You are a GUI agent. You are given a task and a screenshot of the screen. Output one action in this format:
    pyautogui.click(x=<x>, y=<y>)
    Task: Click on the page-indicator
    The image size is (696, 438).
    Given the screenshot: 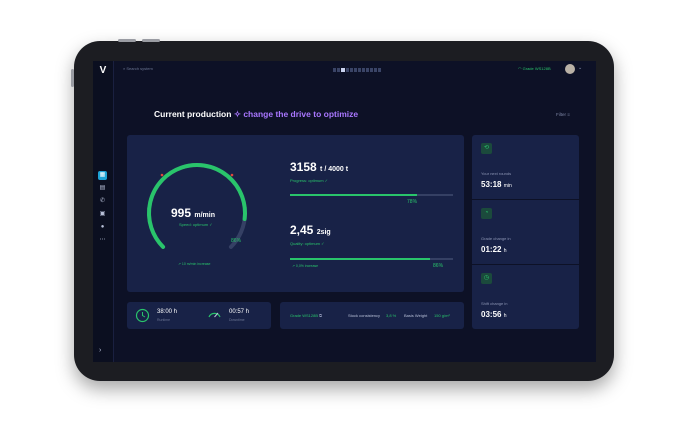 What is the action you would take?
    pyautogui.click(x=357, y=70)
    